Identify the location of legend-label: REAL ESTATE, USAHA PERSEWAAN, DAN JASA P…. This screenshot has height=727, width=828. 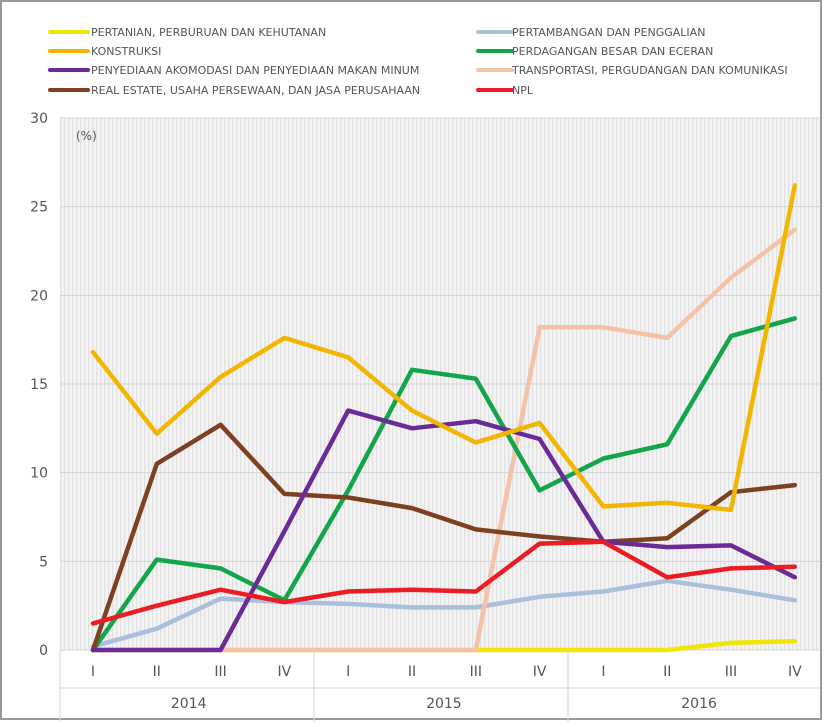
(255, 90).